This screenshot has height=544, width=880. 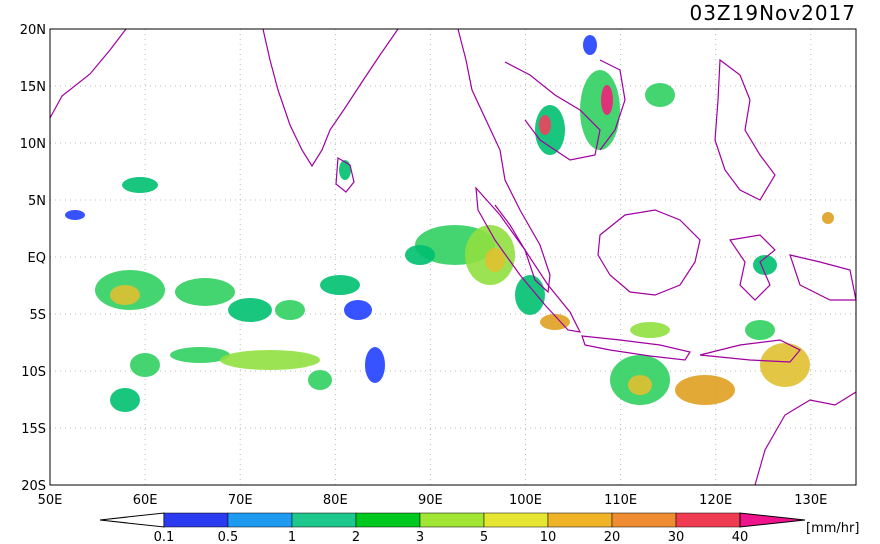 What do you see at coordinates (228, 537) in the screenshot?
I see `colorbar-label: 0.5` at bounding box center [228, 537].